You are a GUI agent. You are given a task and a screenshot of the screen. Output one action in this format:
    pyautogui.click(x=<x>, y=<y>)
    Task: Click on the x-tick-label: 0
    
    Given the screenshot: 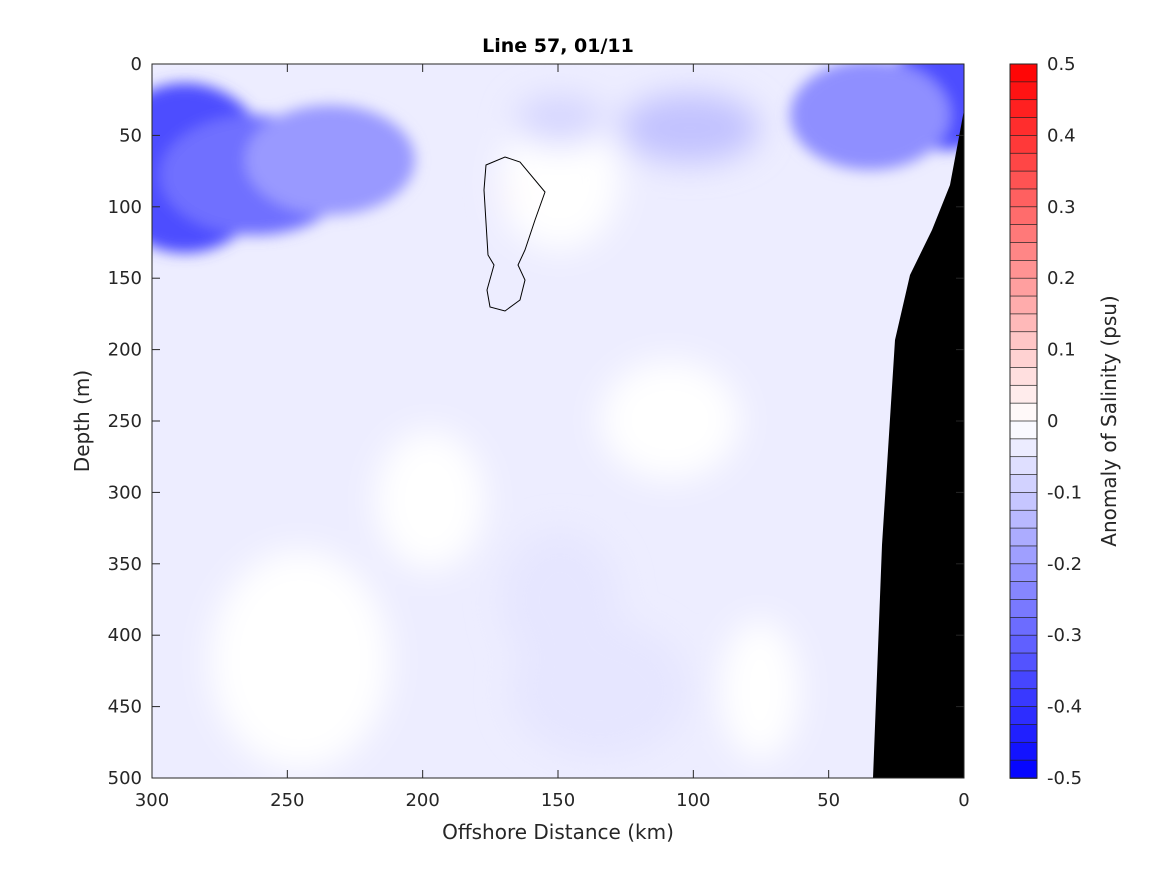 What is the action you would take?
    pyautogui.click(x=963, y=800)
    